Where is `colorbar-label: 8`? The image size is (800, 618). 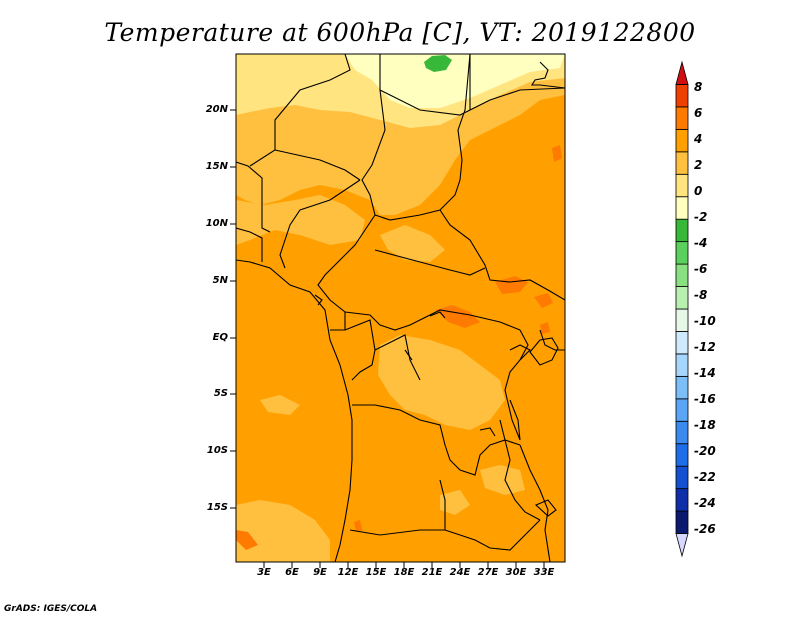
colorbar-label: 8 is located at coordinates (698, 87).